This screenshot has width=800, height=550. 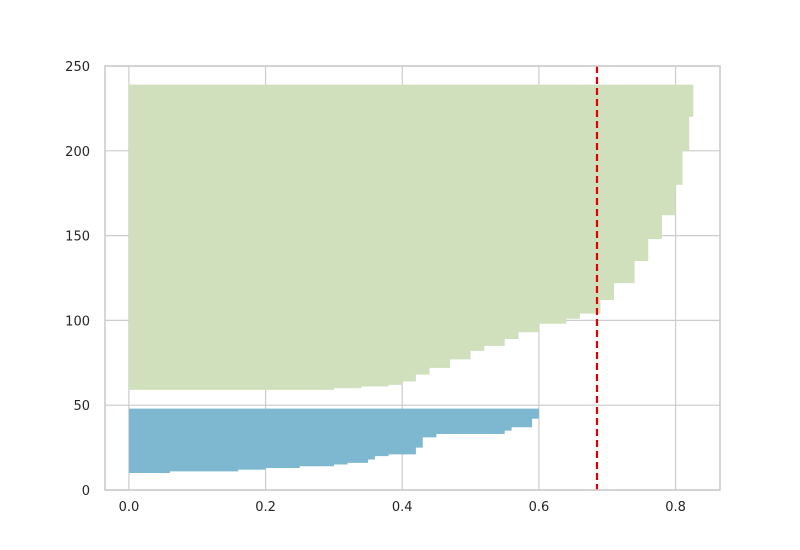 I want to click on y-tick-label-3: 150, so click(x=77, y=237).